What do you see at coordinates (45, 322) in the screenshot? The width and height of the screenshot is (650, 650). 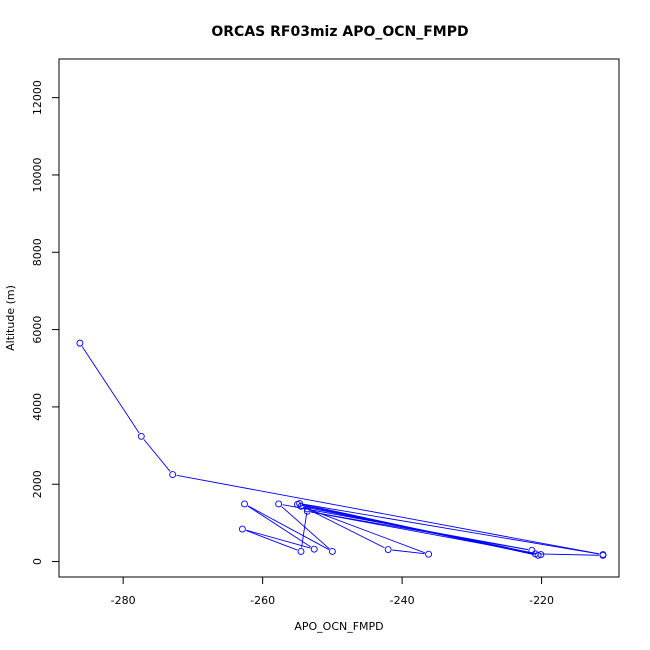 I see `y-axis: 0 2000 4000 6000 8000 10000 12000` at bounding box center [45, 322].